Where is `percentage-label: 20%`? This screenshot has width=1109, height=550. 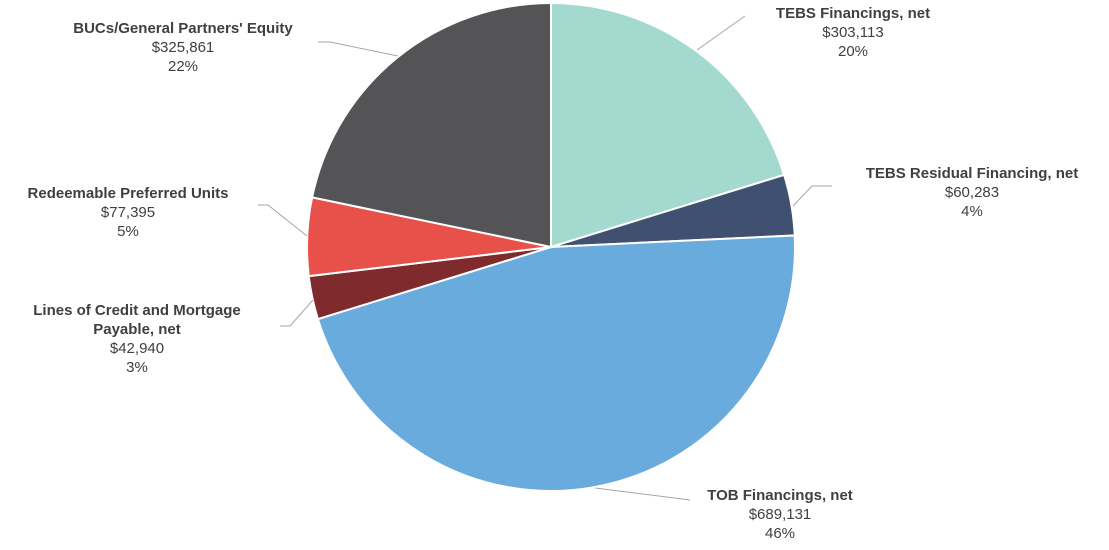
percentage-label: 20% is located at coordinates (853, 51).